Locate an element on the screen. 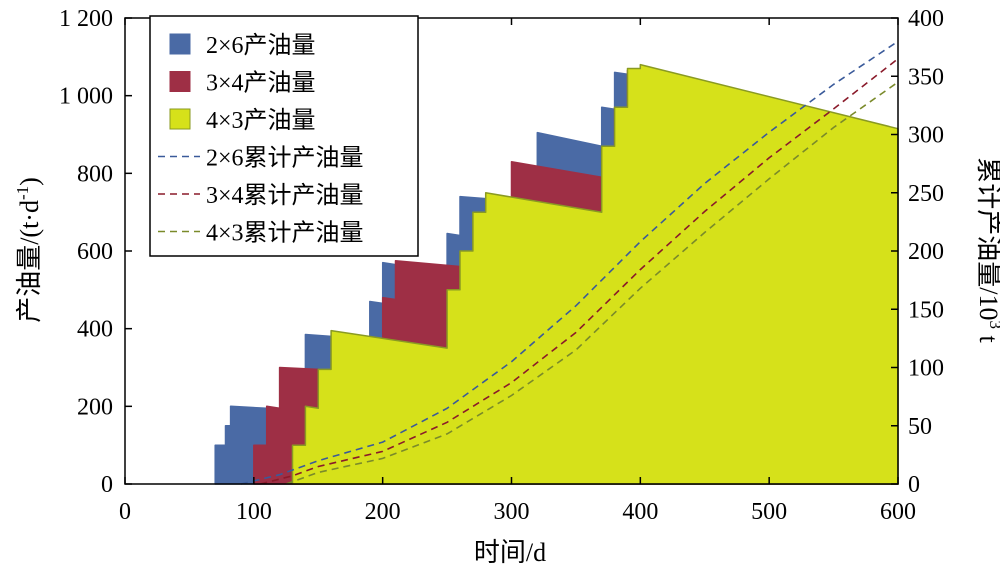 Image resolution: width=1000 pixels, height=571 pixels. x-tick-label: 500 is located at coordinates (769, 512).